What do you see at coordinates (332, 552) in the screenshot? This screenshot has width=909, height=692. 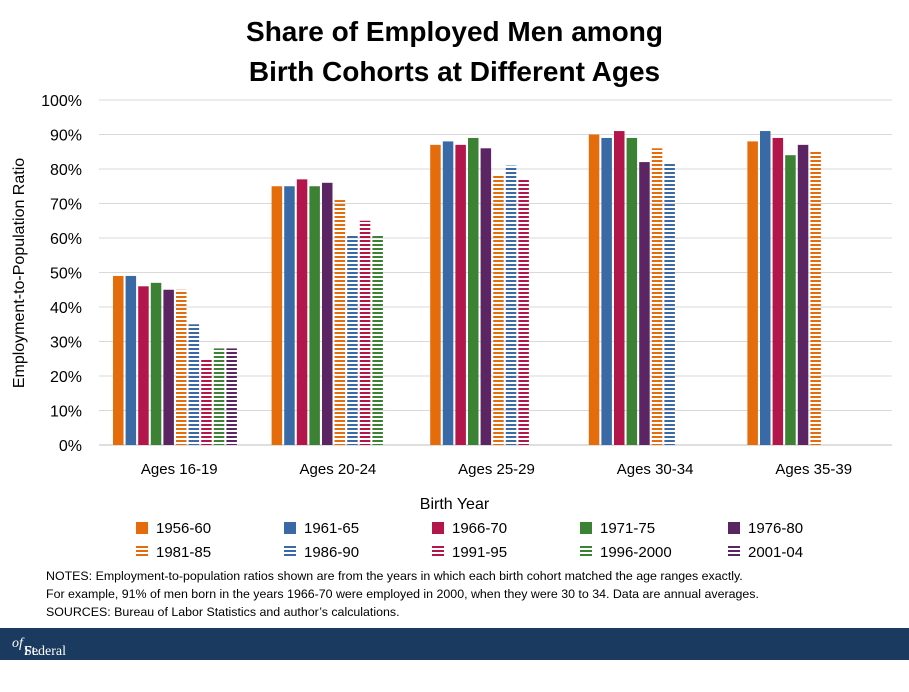 I see `legend-label: 1986-90` at bounding box center [332, 552].